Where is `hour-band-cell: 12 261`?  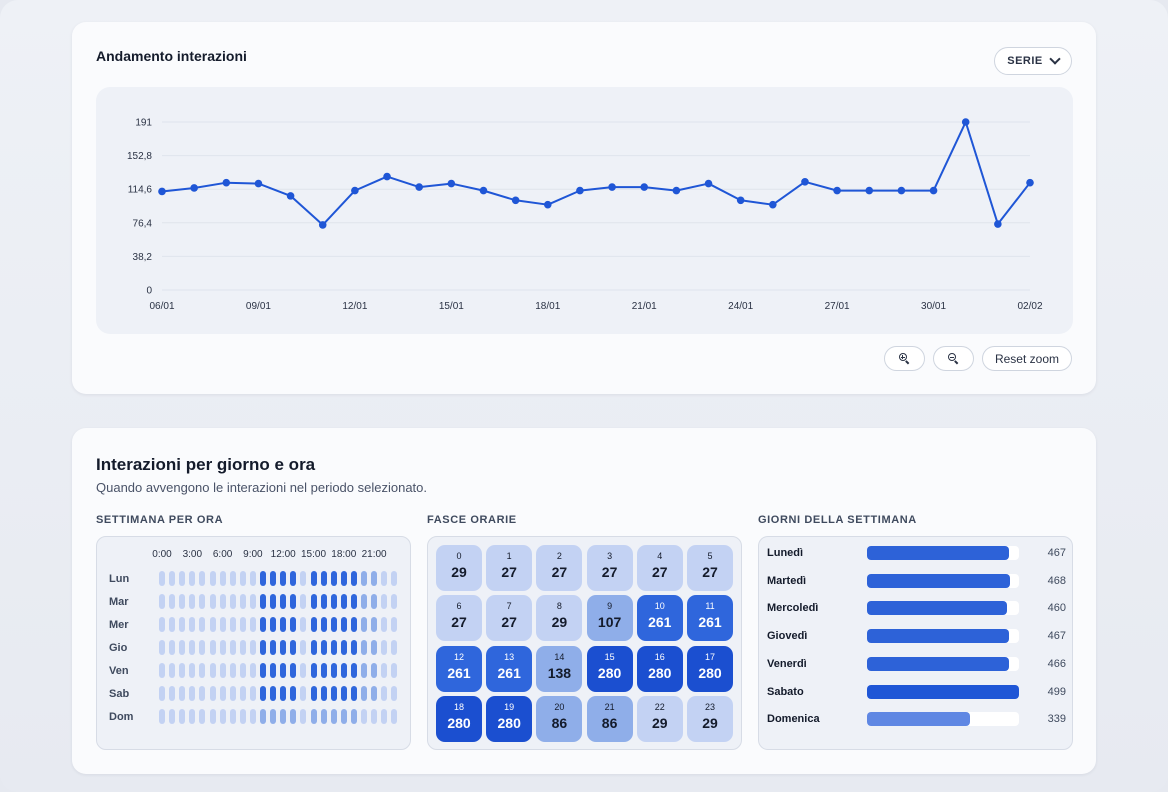 hour-band-cell: 12 261 is located at coordinates (459, 668).